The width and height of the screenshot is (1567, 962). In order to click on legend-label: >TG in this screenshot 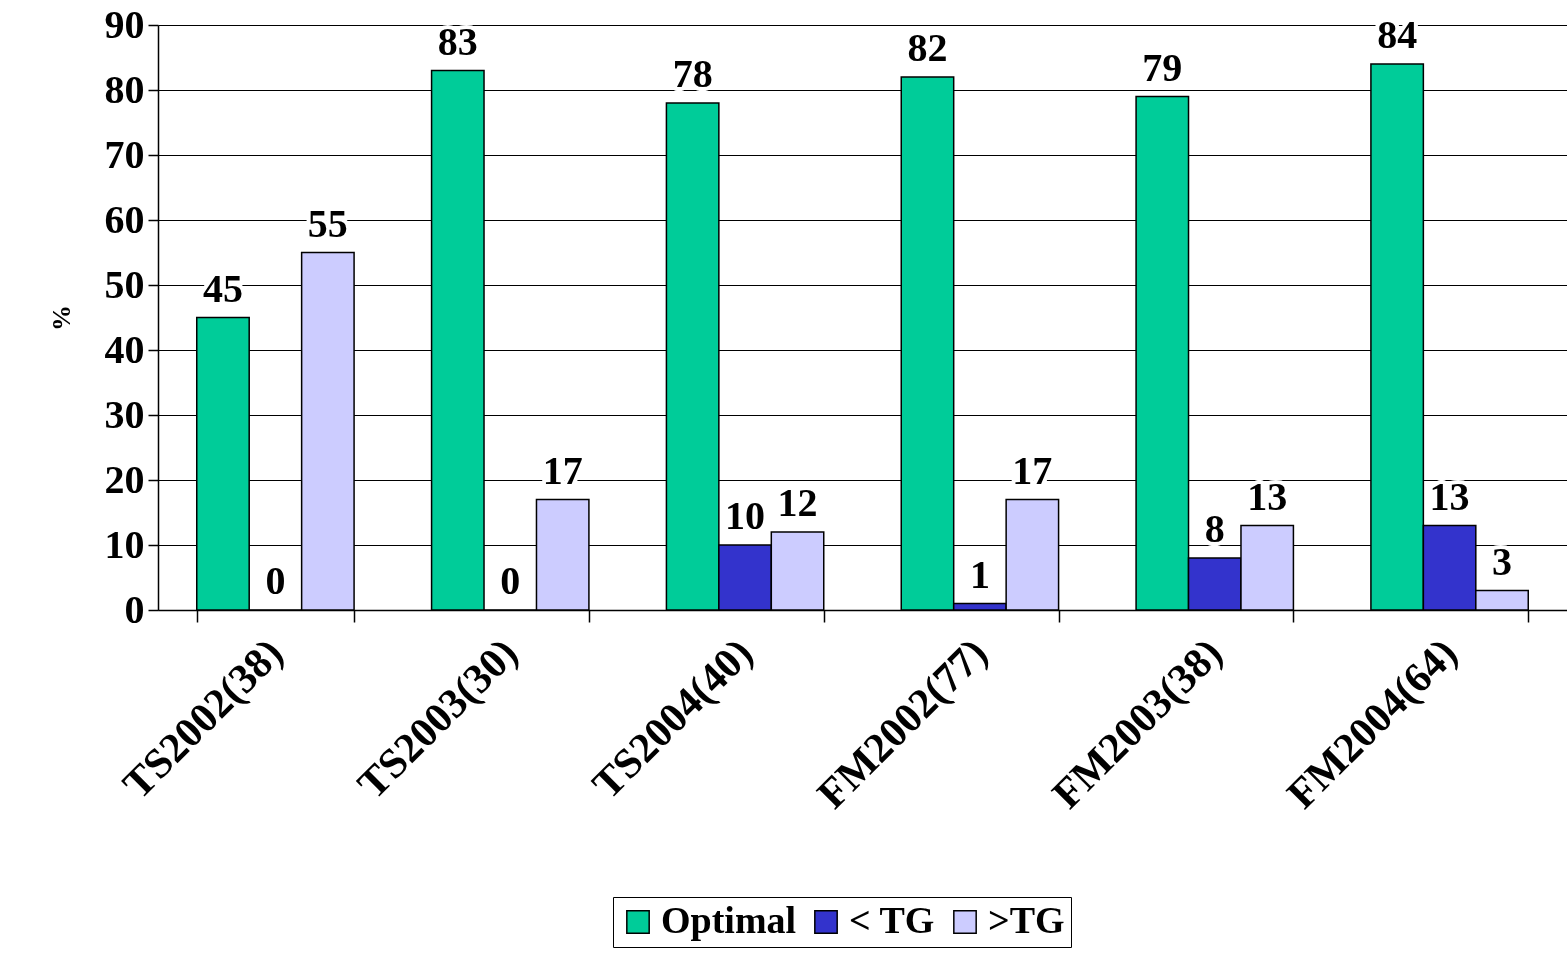, I will do `click(1026, 920)`.